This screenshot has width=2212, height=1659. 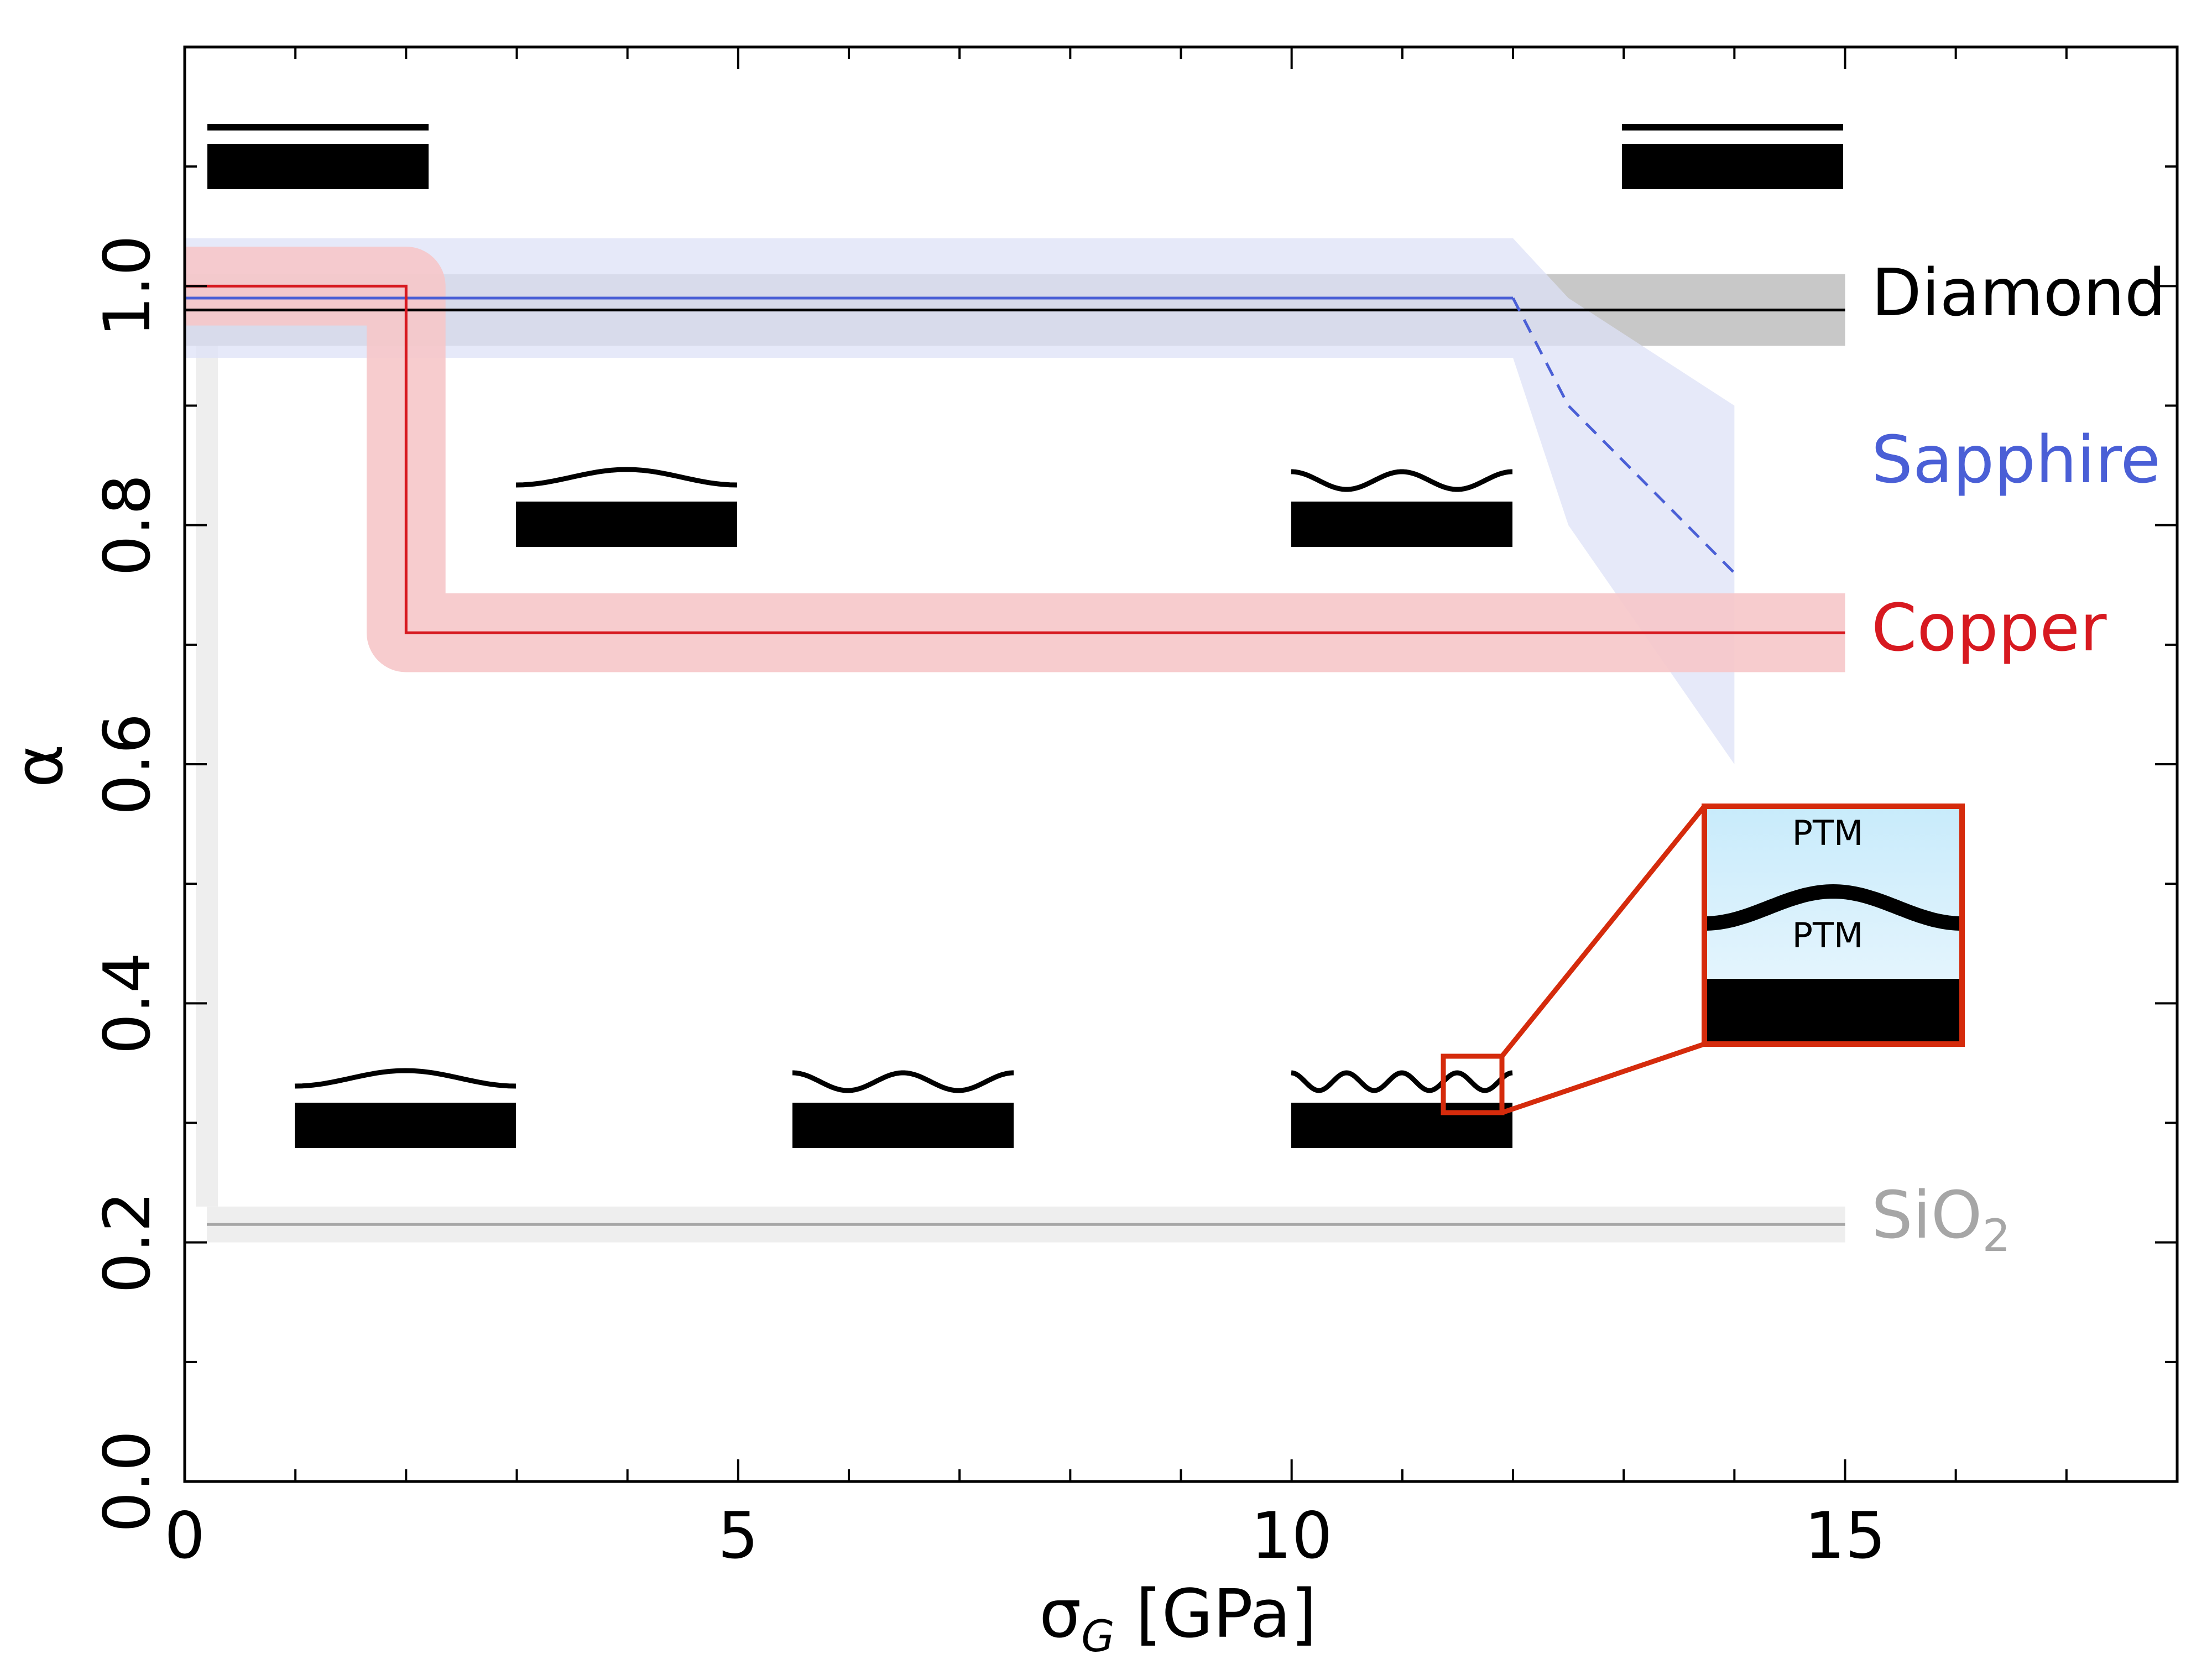 I want to click on zoom-region-box, so click(x=1473, y=1084).